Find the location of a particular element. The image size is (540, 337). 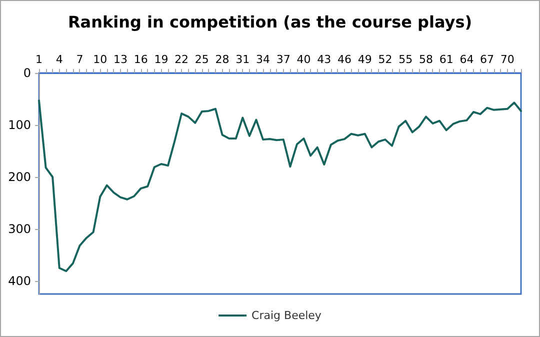

x-tick-label: 10 is located at coordinates (100, 59).